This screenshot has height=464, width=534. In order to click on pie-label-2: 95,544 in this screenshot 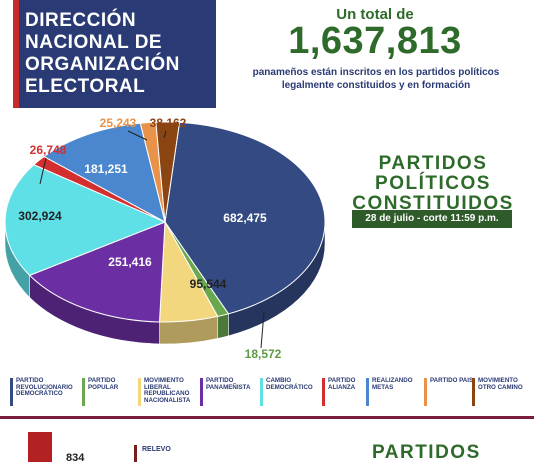, I will do `click(208, 284)`.